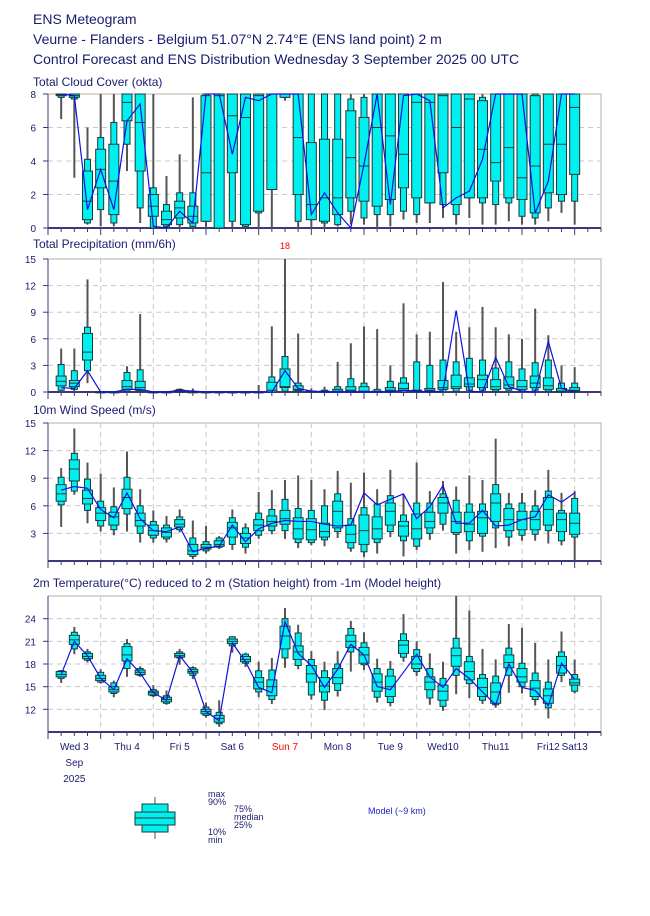 The image size is (650, 916). Describe the element at coordinates (31, 620) in the screenshot. I see `y-tick-label: 24` at that location.